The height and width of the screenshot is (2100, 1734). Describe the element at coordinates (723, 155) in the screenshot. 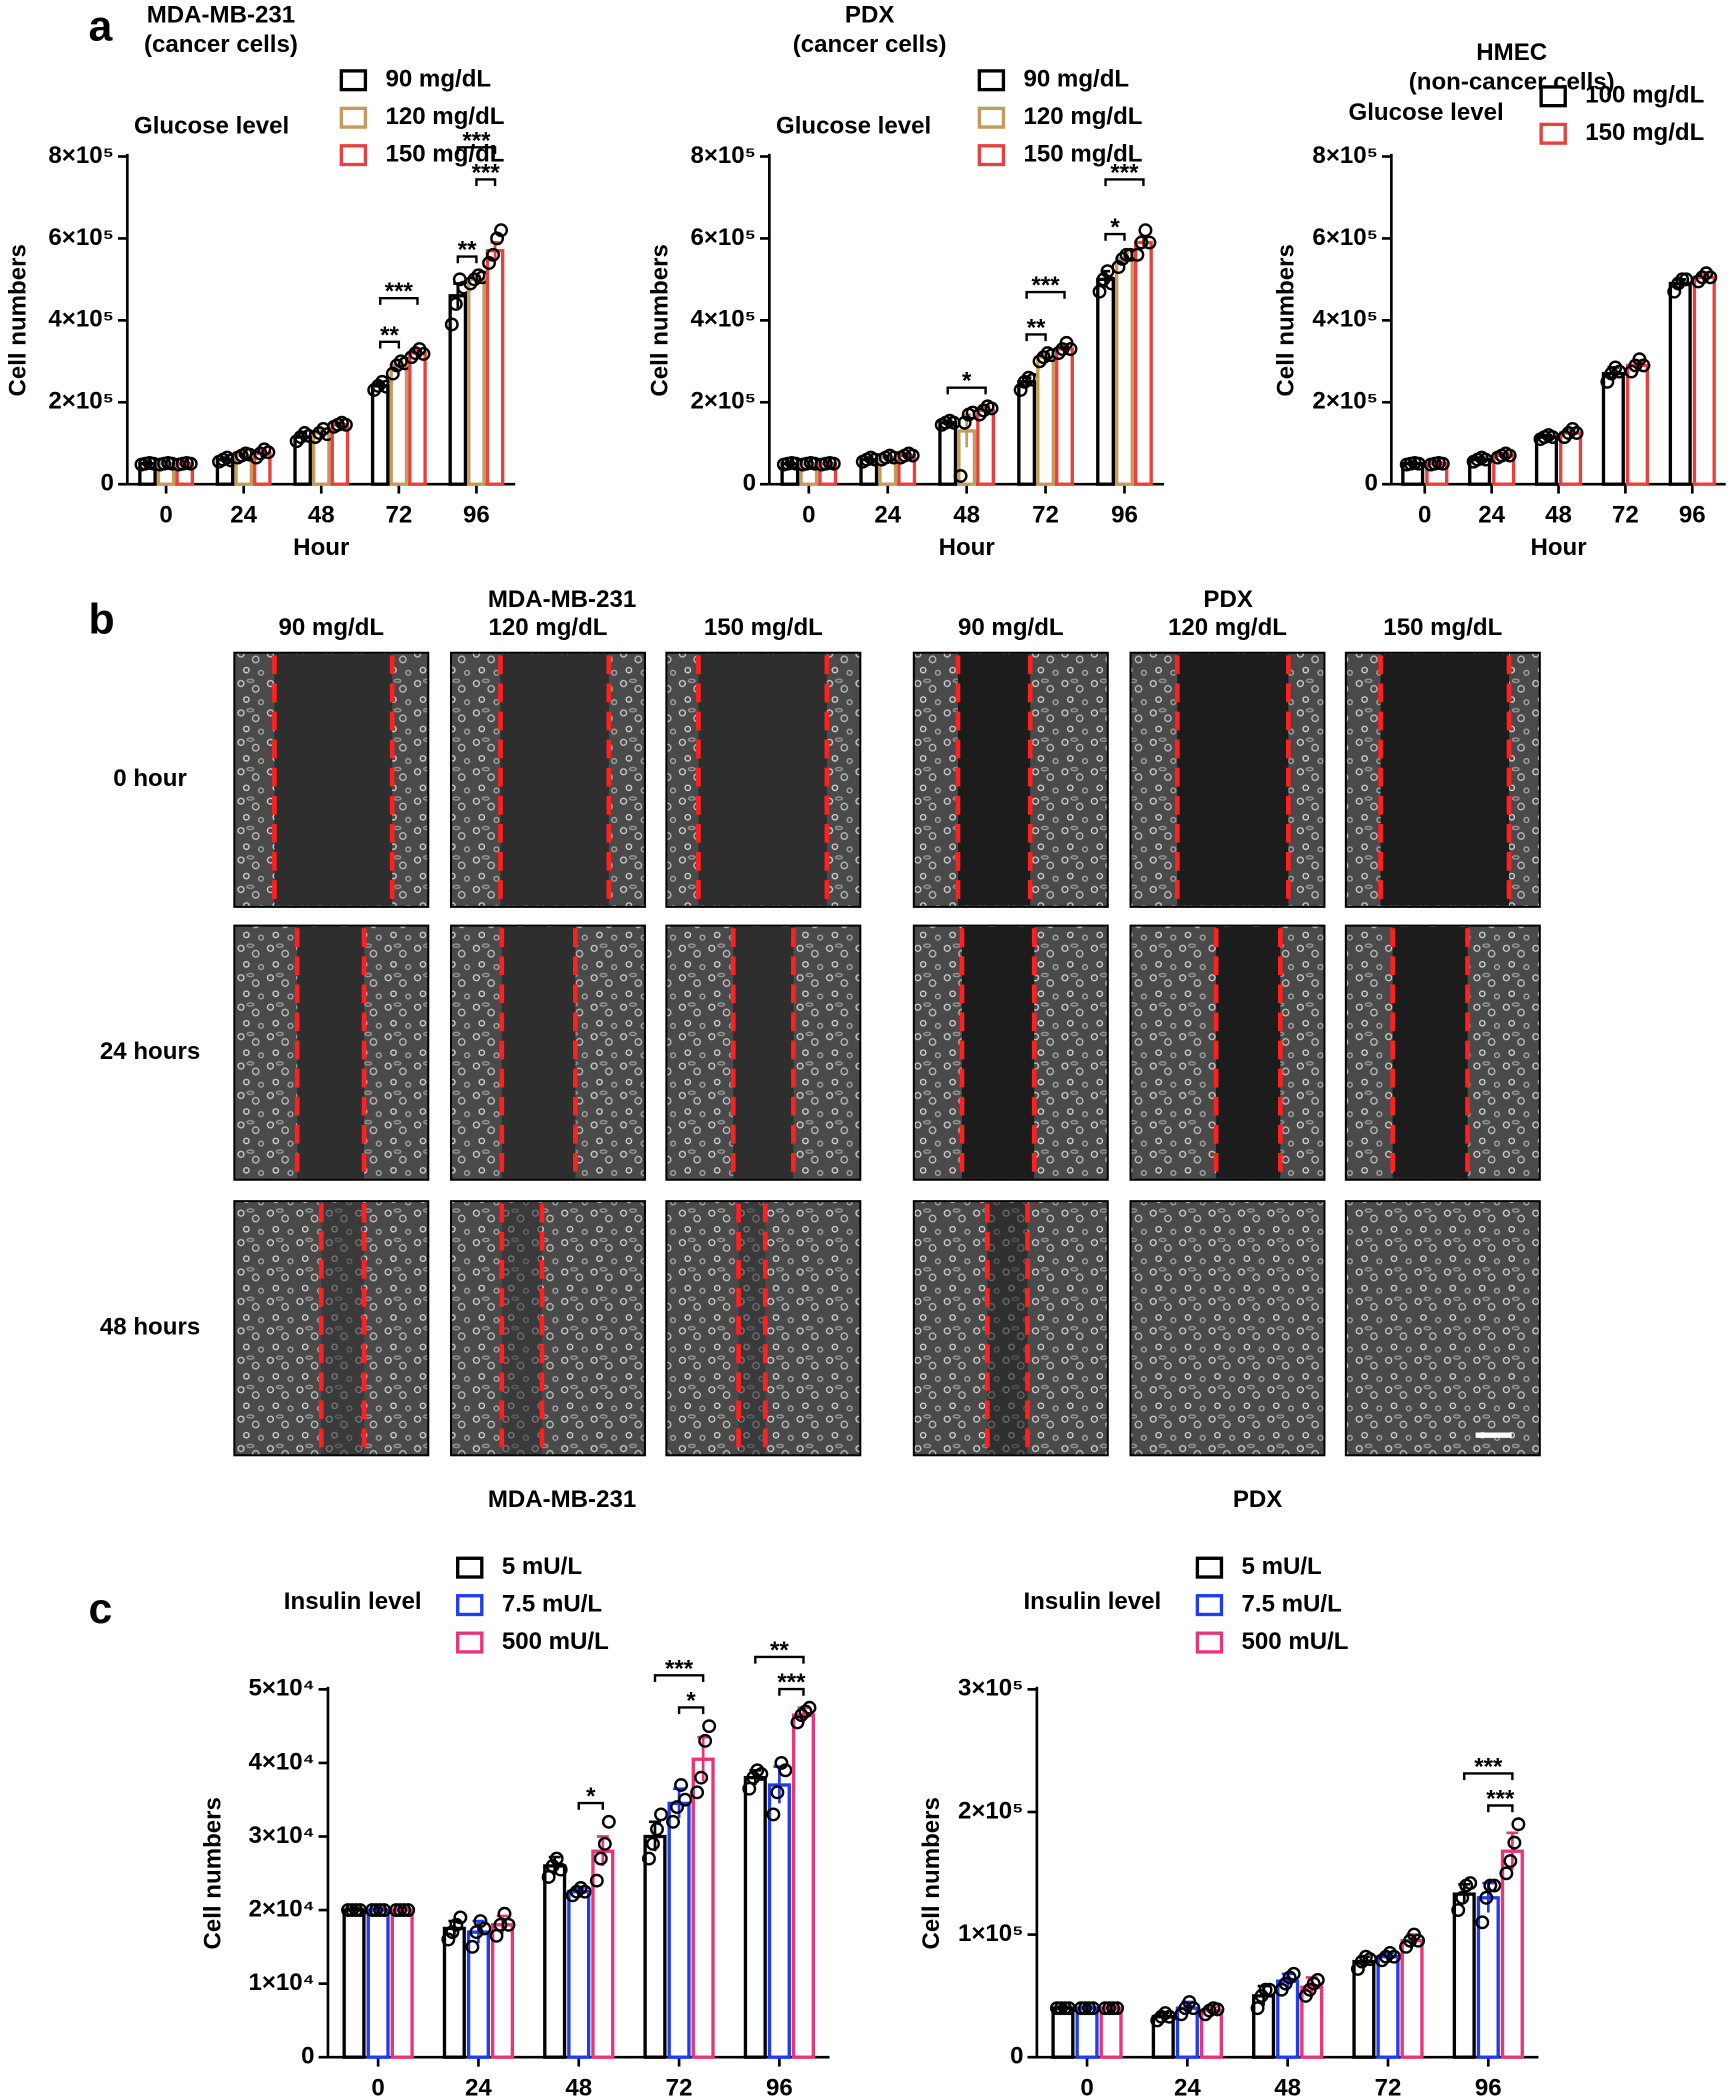

I see `y-tick-label: 8×10⁵` at that location.